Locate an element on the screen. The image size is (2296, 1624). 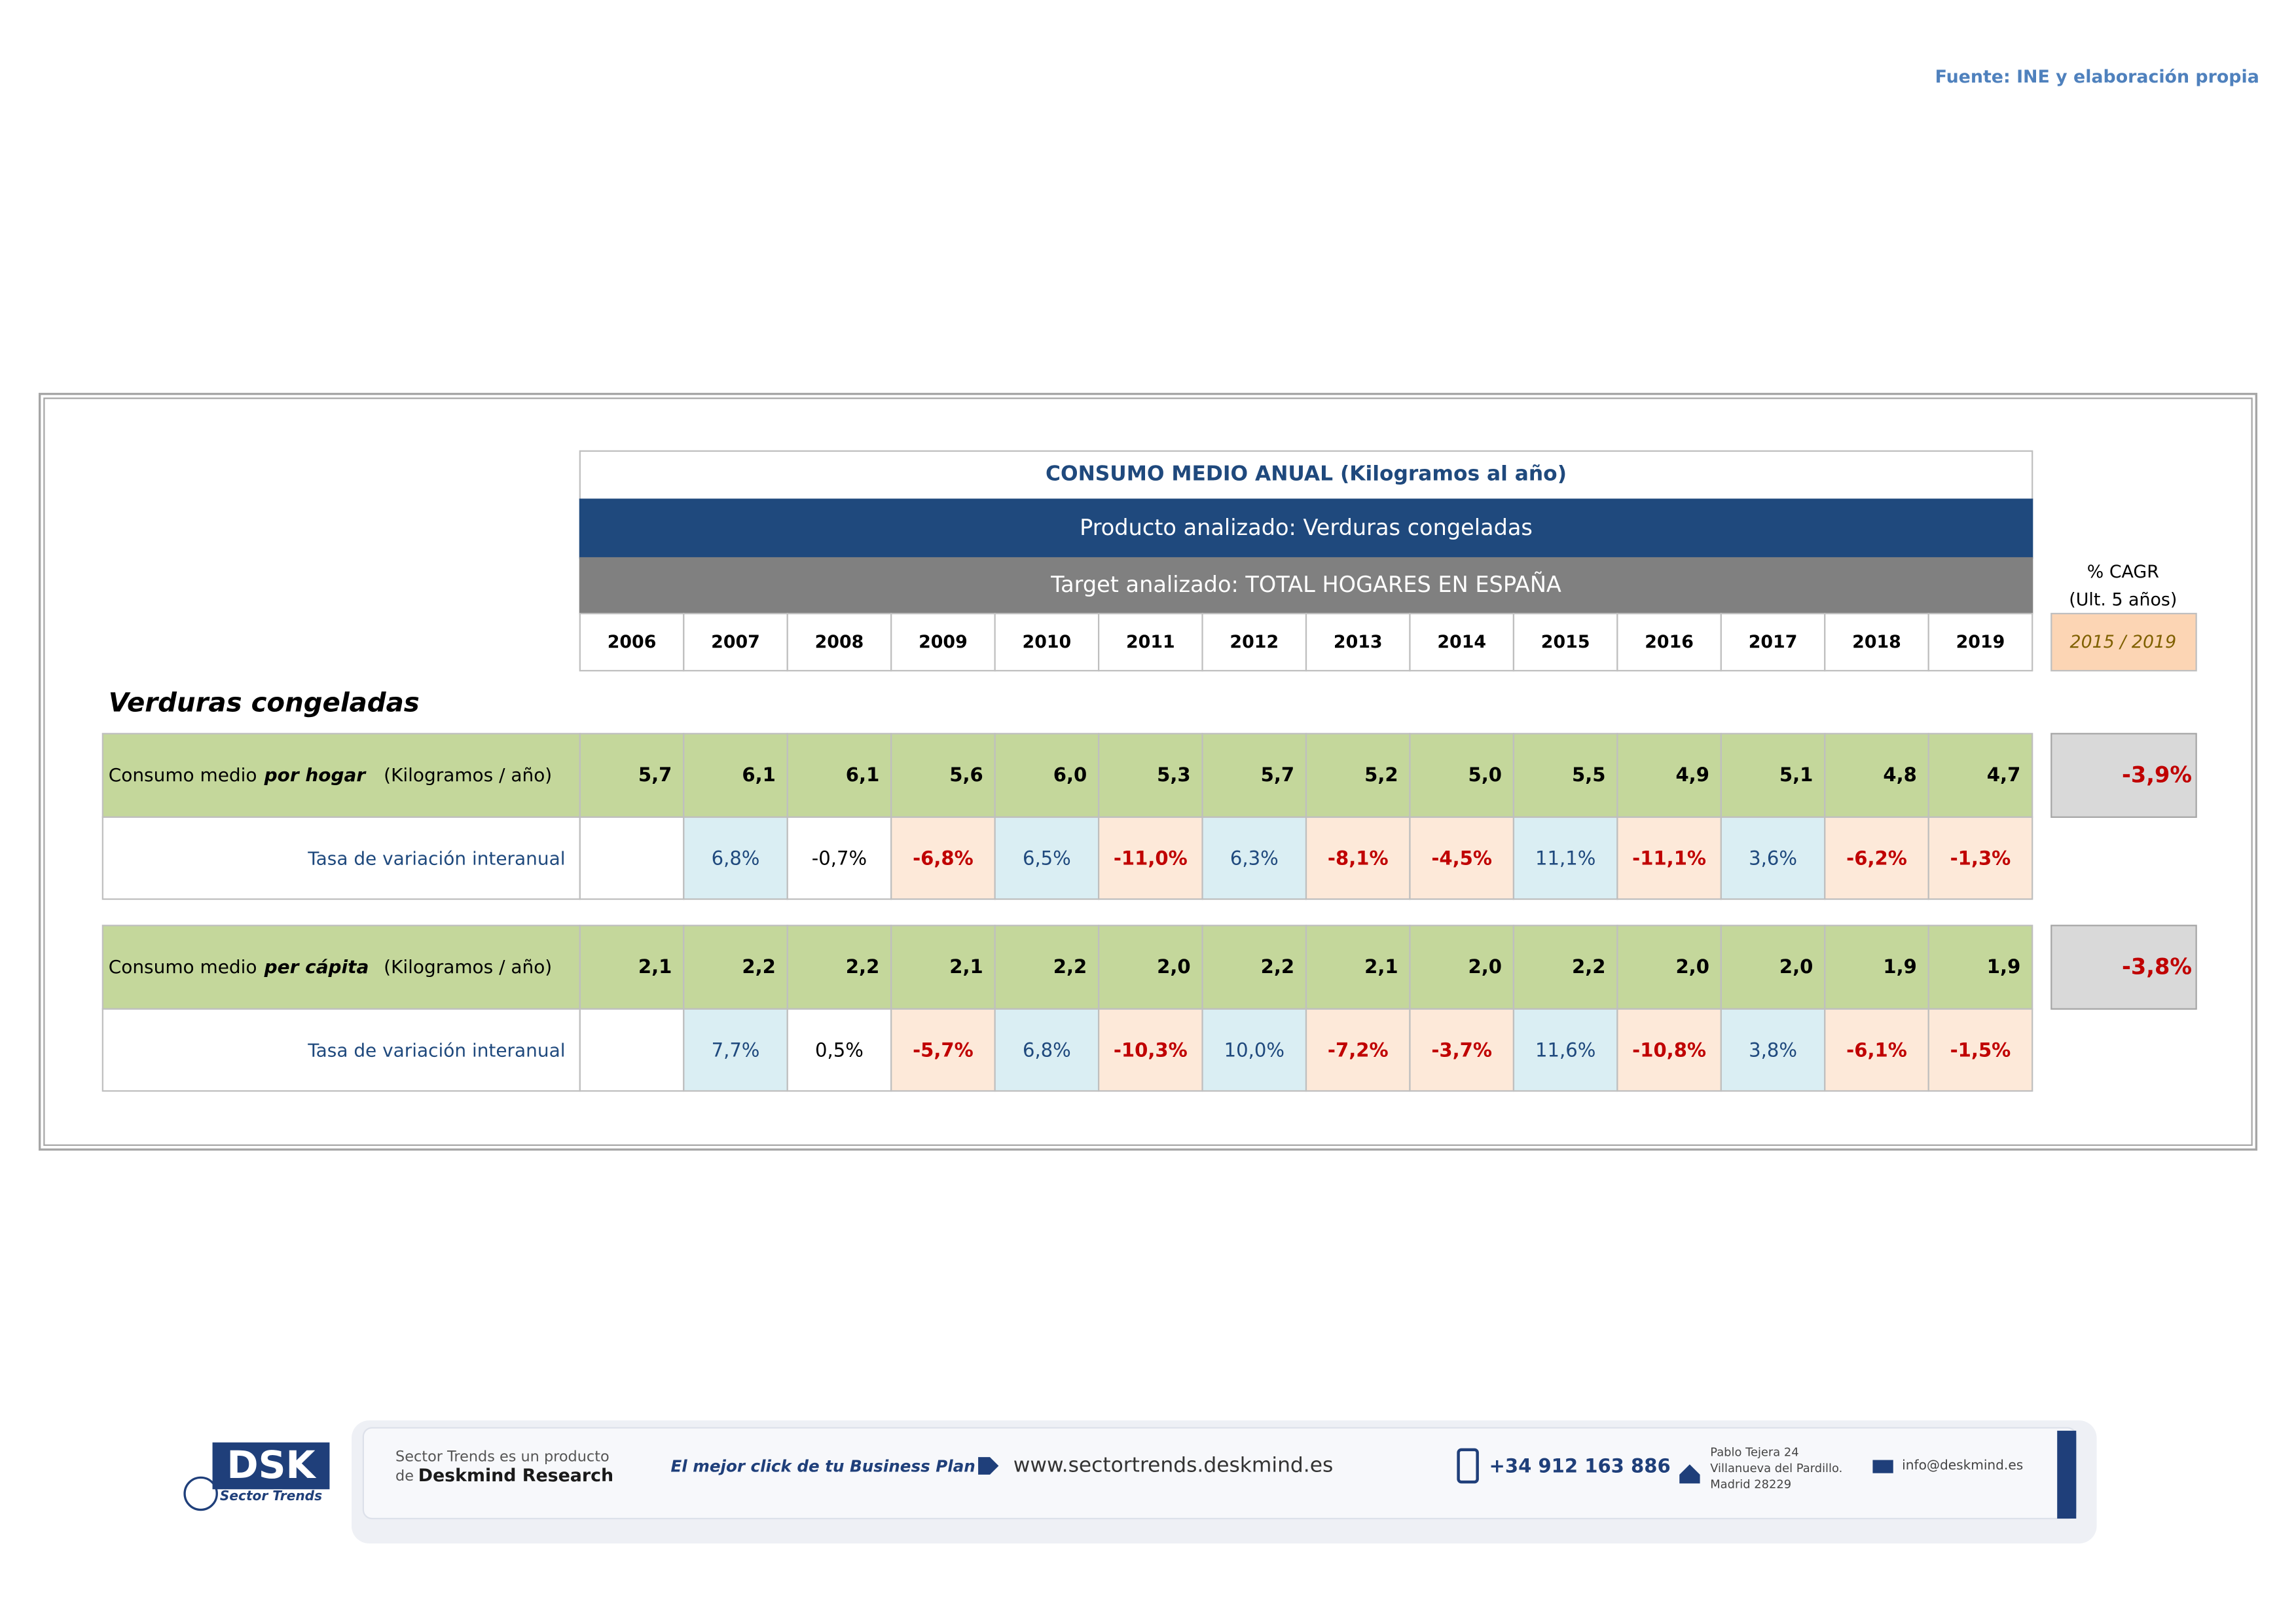
phone: +34 912 163 886 is located at coordinates (1580, 1466).